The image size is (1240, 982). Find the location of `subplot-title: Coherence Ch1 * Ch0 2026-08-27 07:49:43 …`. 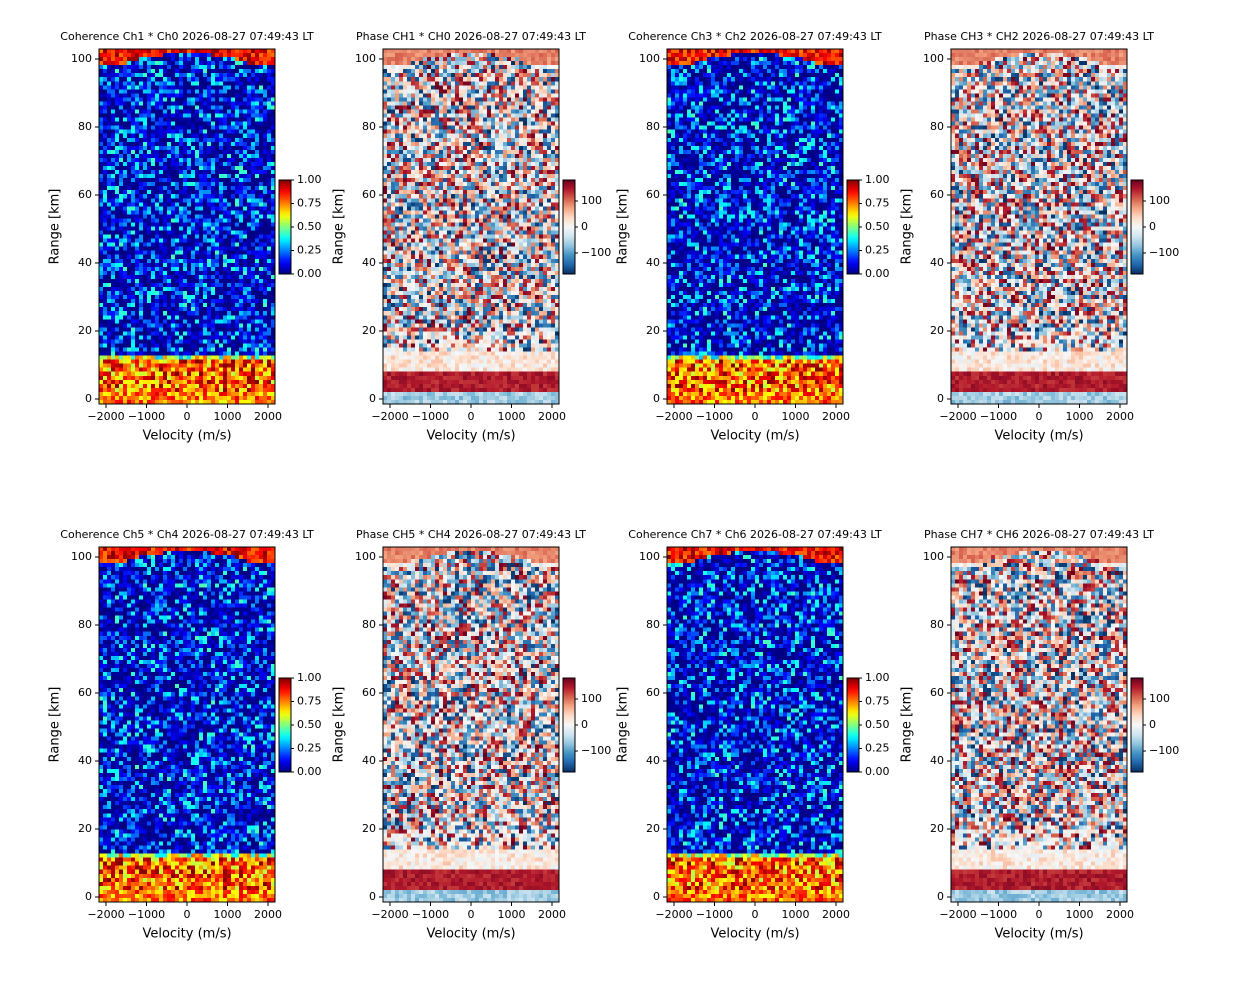

subplot-title: Coherence Ch1 * Ch0 2026-08-27 07:49:43 … is located at coordinates (187, 36).